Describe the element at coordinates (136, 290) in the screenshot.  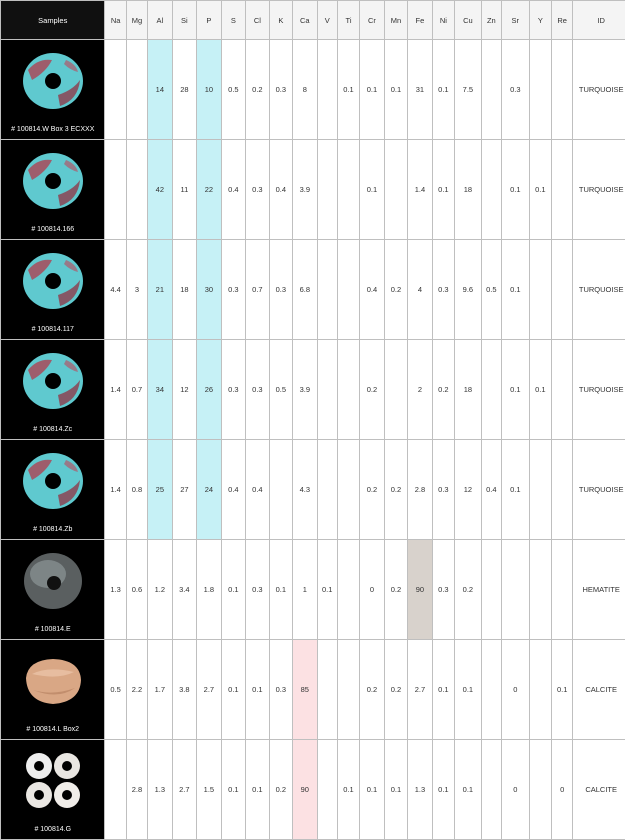
I see `value-cell-mg: 3` at that location.